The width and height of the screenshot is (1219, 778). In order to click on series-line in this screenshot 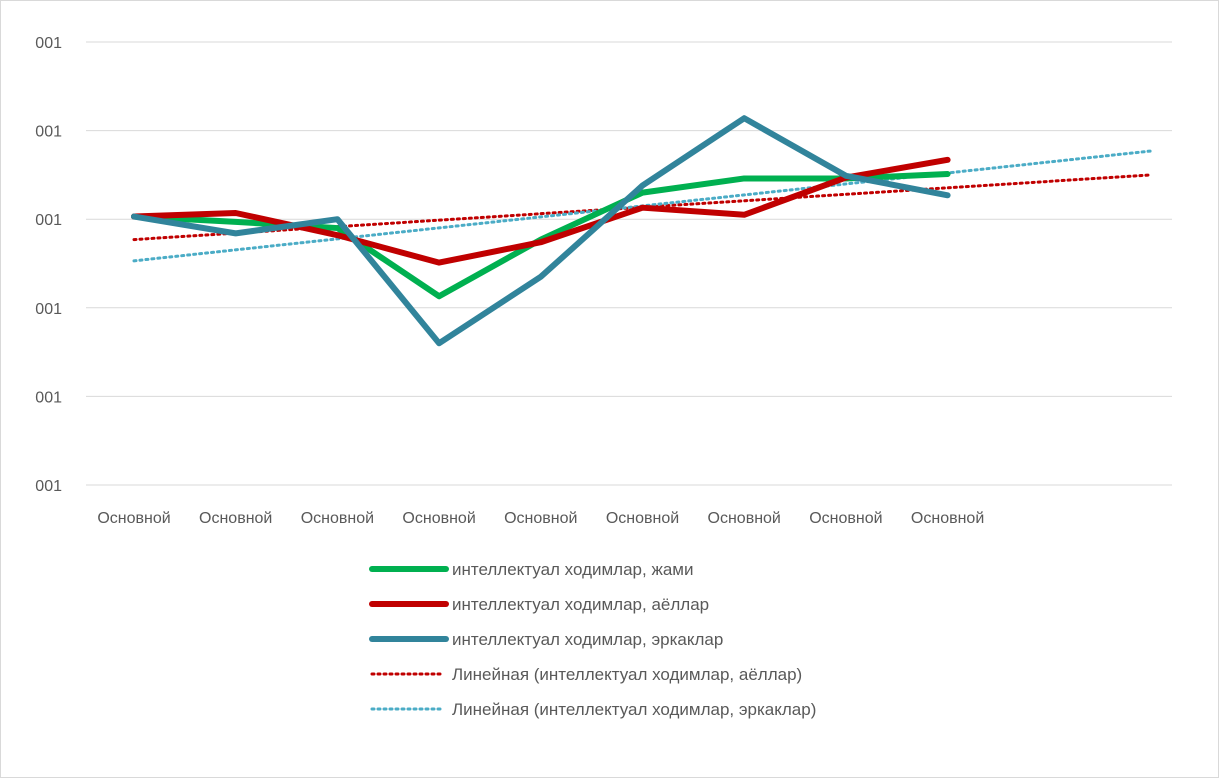, I will do `click(541, 211)`.